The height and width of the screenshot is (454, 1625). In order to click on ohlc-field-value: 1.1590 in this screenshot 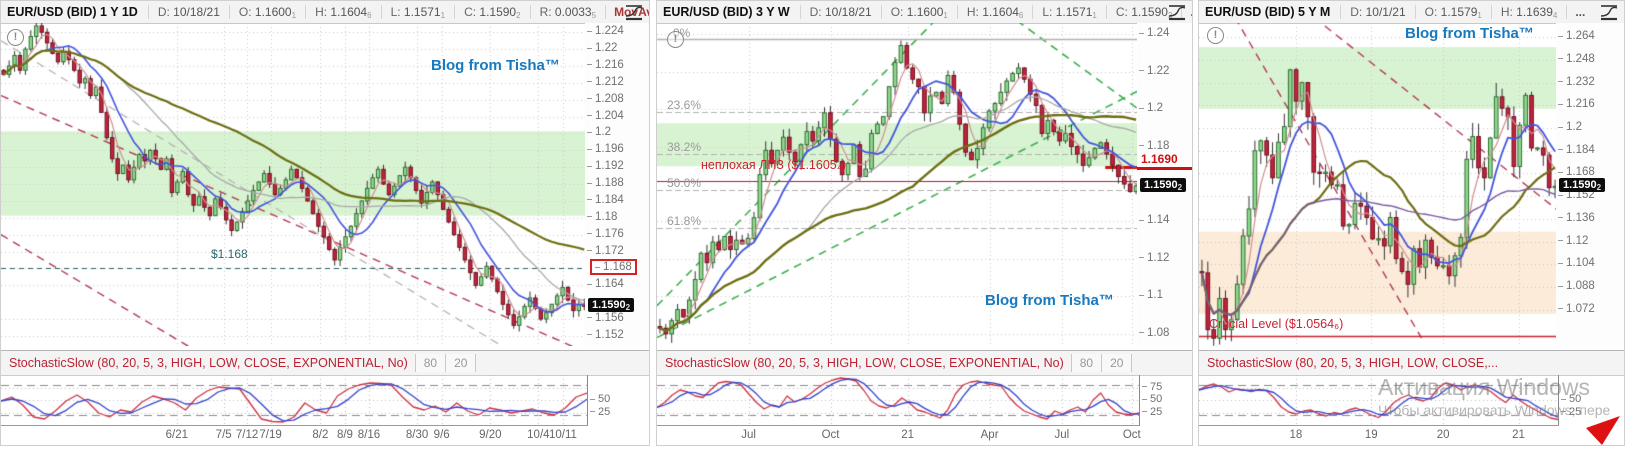, I will do `click(1149, 12)`.